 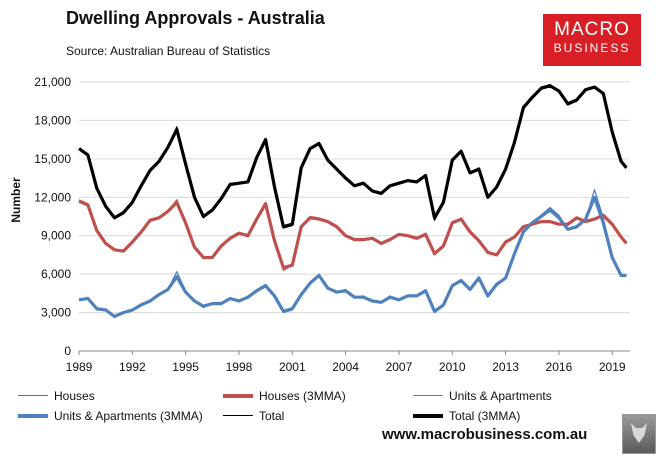 I want to click on x-tick-label: 2010, so click(x=452, y=367).